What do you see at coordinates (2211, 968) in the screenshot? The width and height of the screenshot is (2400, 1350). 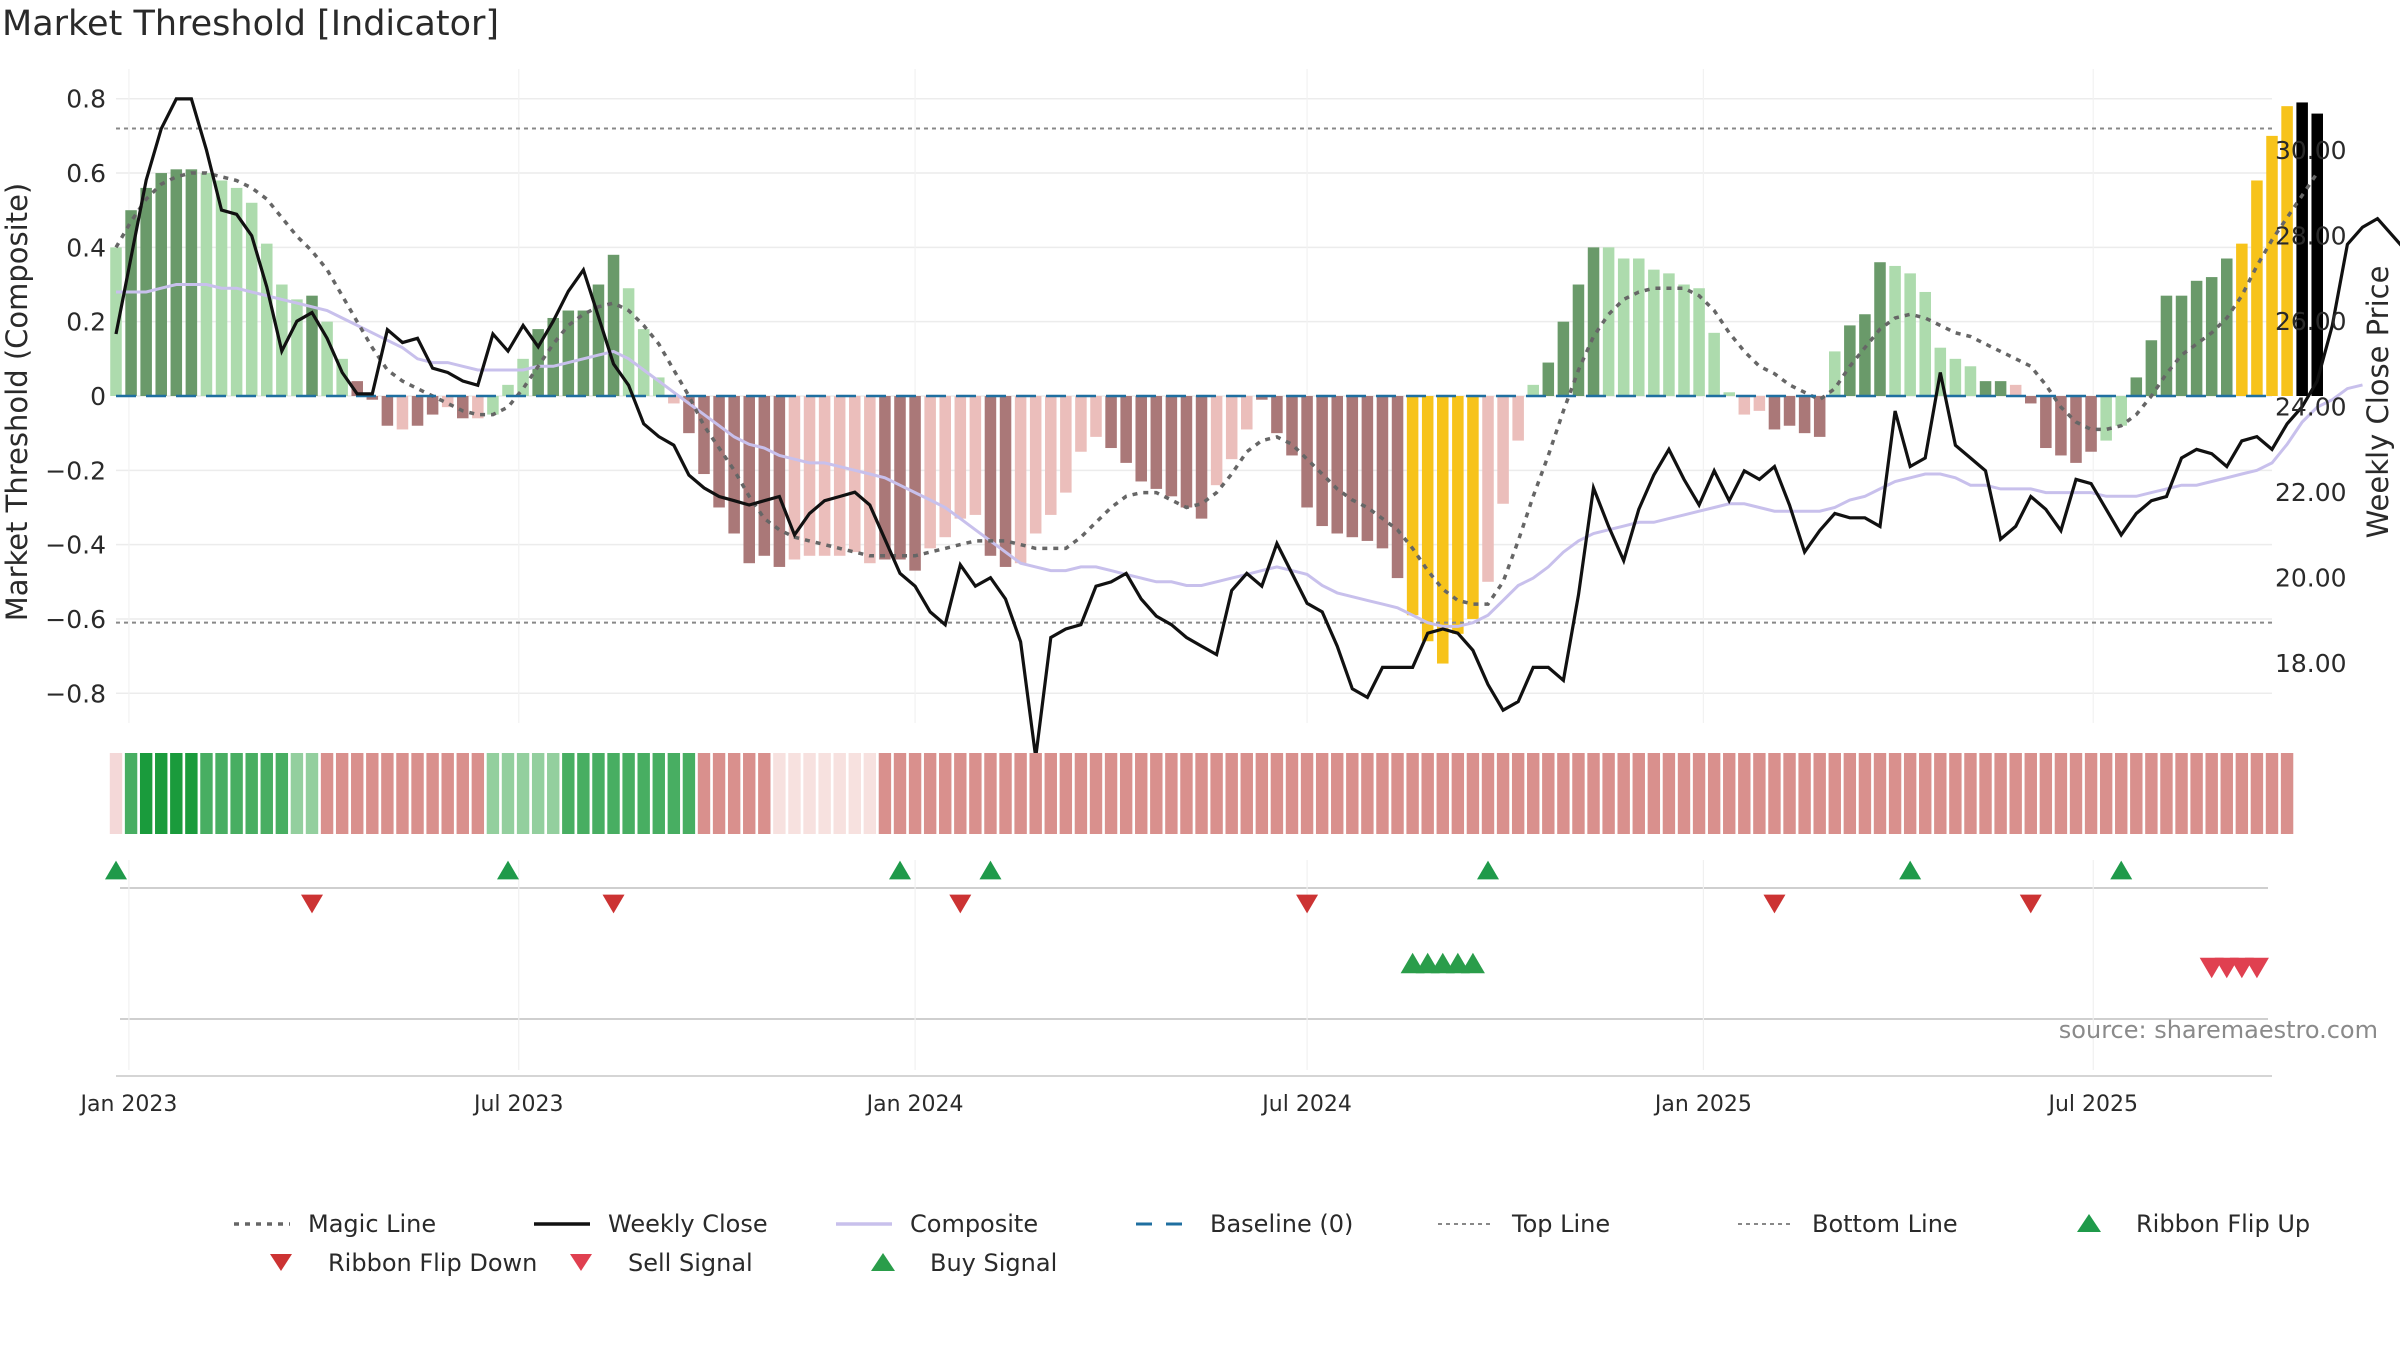 I see `sell-signal-marker` at bounding box center [2211, 968].